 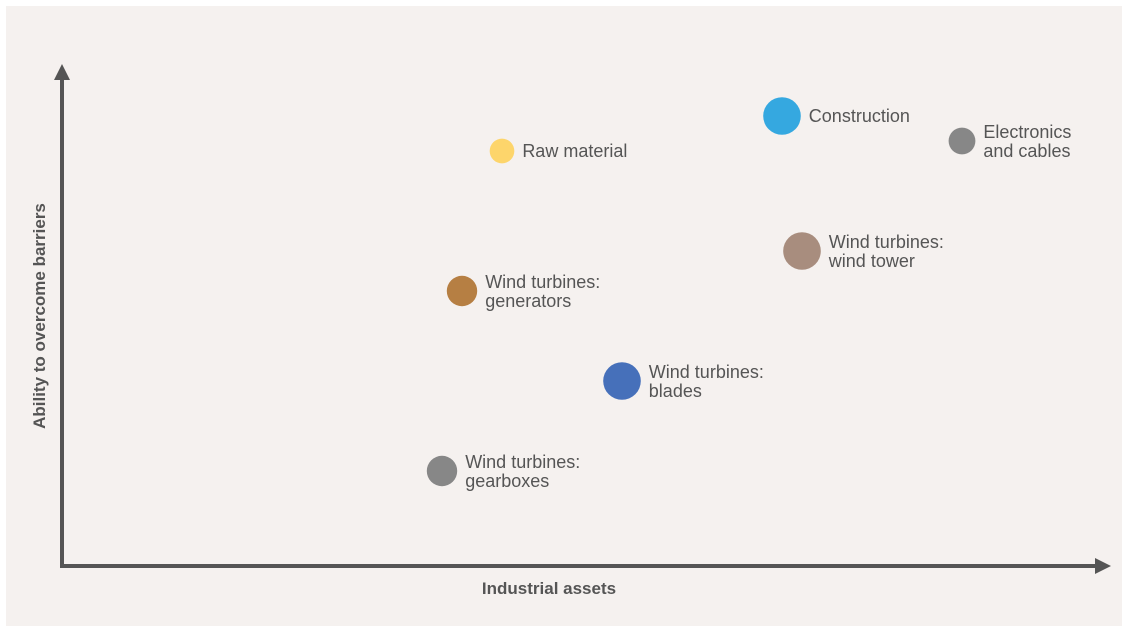 I want to click on point-label-line: Raw material, so click(x=574, y=151).